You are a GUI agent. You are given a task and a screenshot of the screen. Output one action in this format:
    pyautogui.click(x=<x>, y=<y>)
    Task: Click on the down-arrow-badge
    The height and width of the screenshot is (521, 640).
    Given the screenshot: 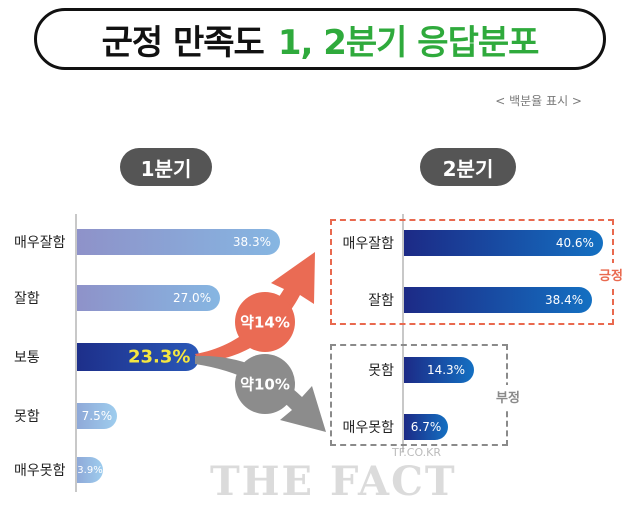 What is the action you would take?
    pyautogui.click(x=265, y=384)
    